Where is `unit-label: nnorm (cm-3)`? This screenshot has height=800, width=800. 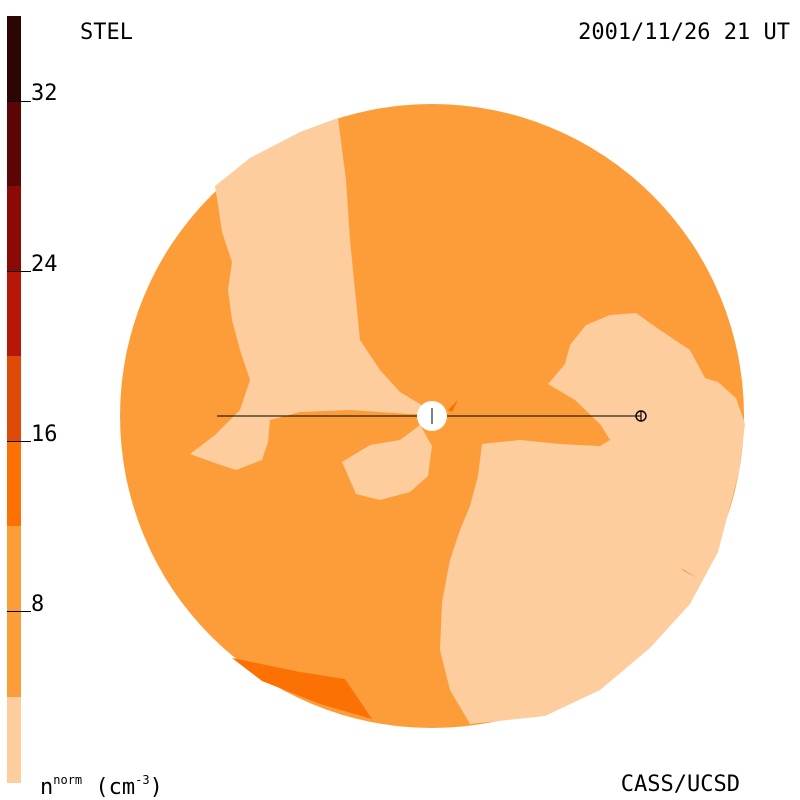
unit-label: nnorm (cm-3) is located at coordinates (101, 786).